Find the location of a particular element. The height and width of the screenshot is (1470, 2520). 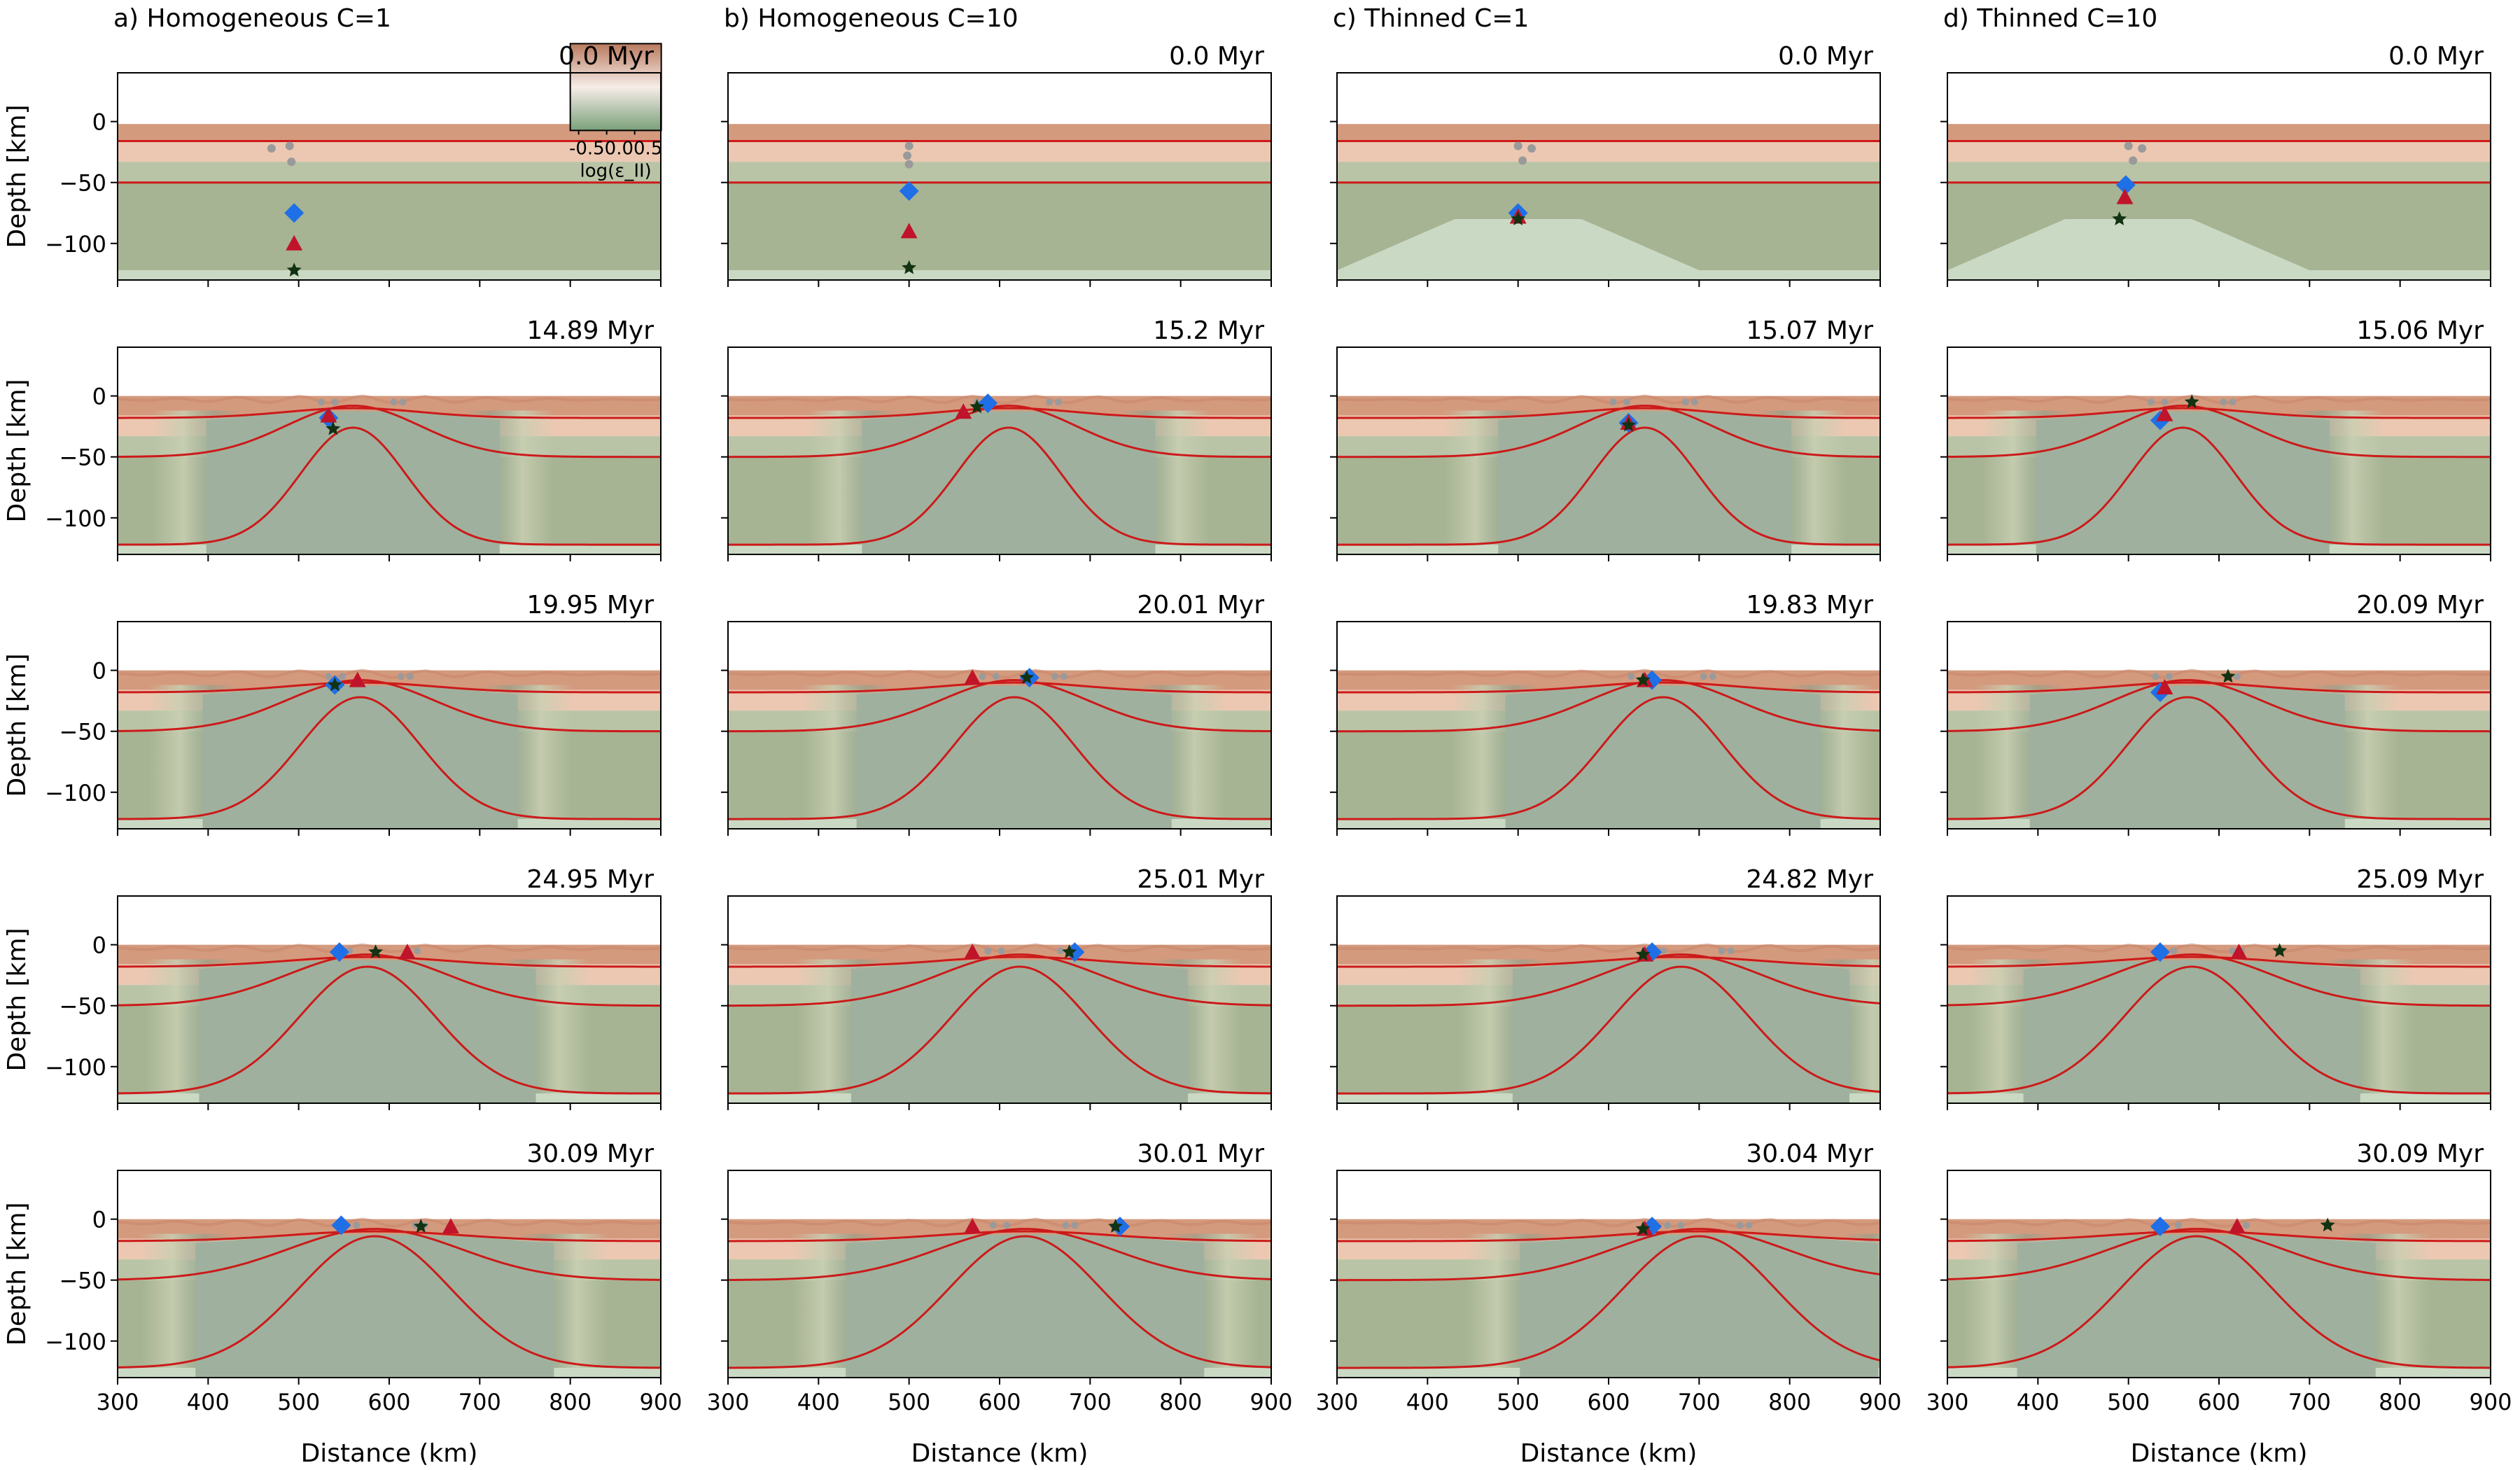

panel-time-label: 25.01 Myr is located at coordinates (1200, 879).